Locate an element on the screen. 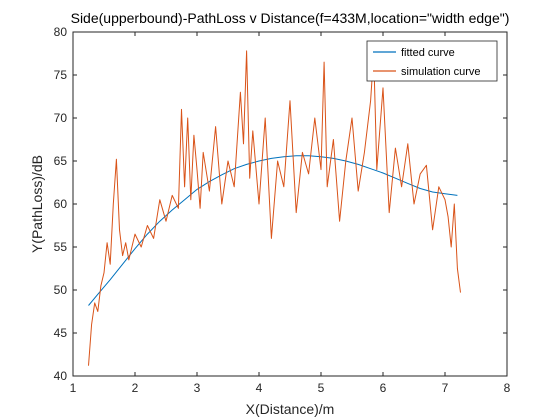 This screenshot has width=560, height=420. x-tick-label: 2 is located at coordinates (135, 388).